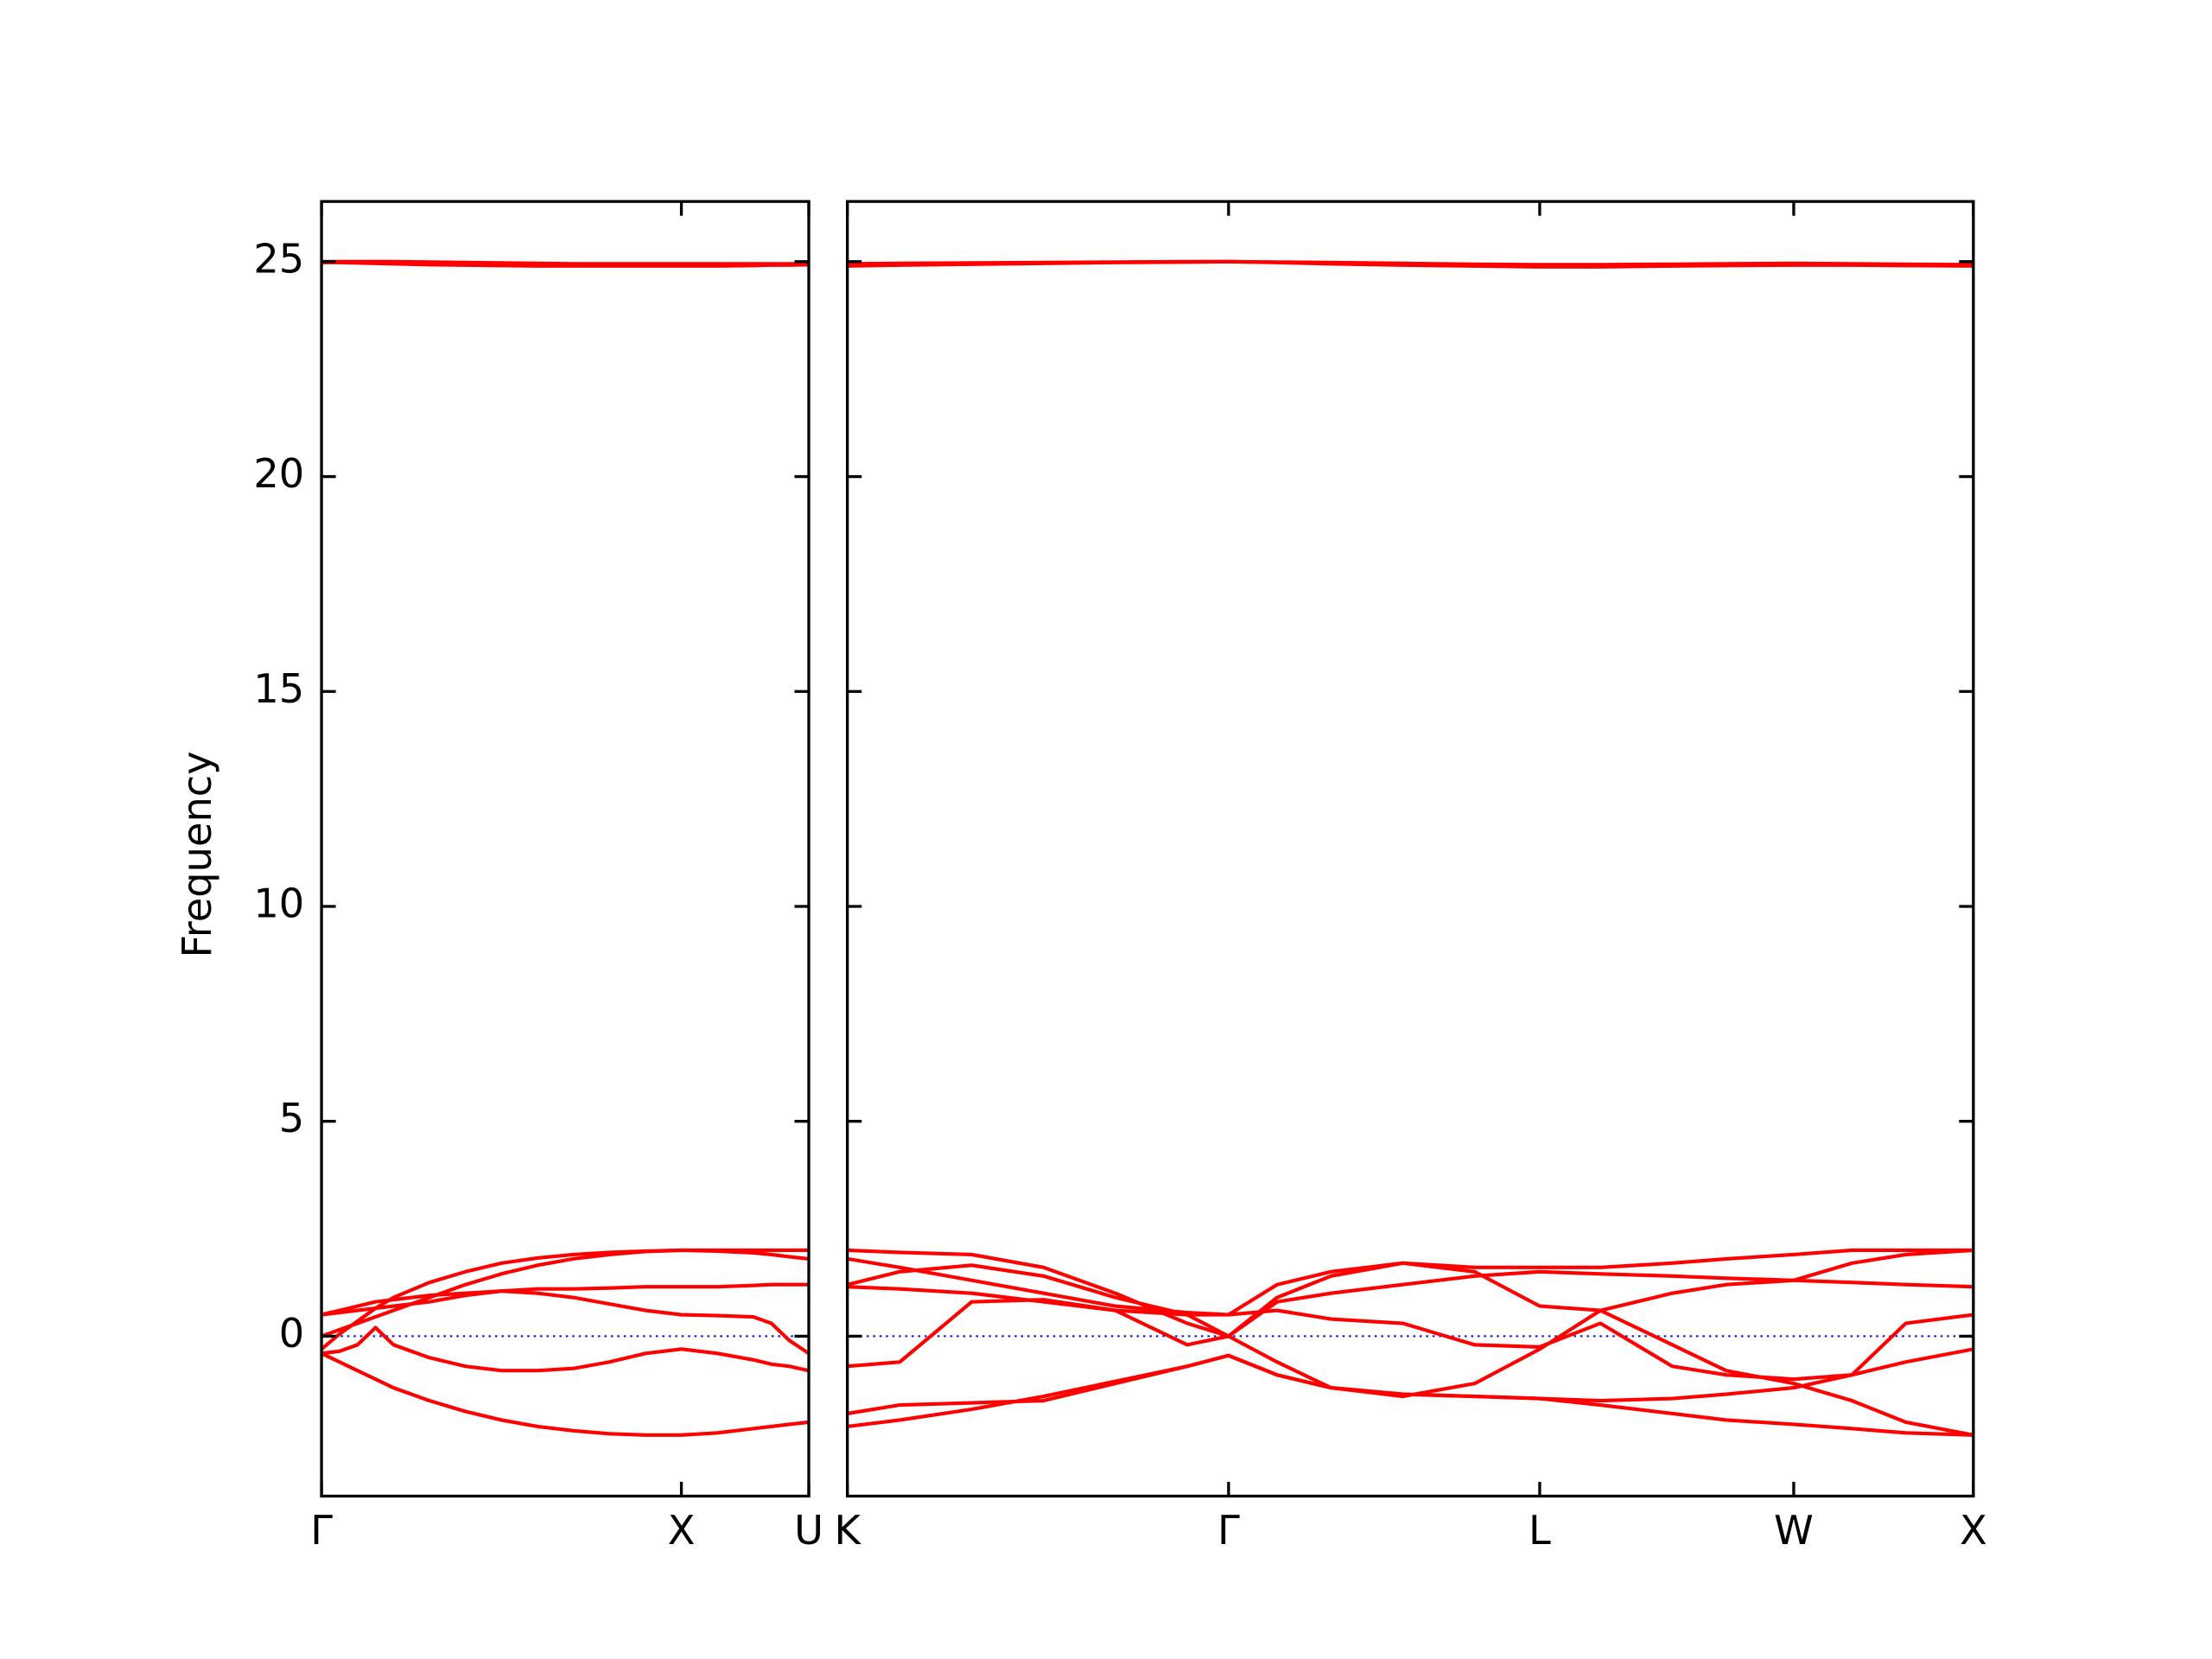 This screenshot has width=2212, height=1659. Describe the element at coordinates (278, 473) in the screenshot. I see `y-tick-label: 20` at that location.